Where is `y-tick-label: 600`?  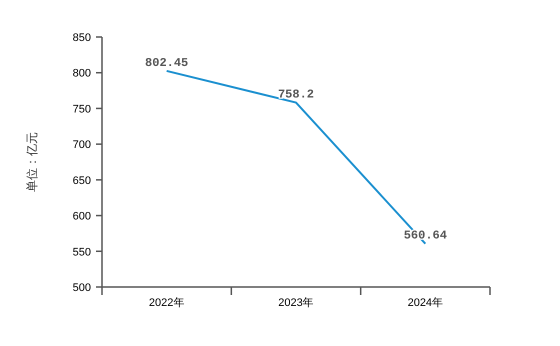 y-tick-label: 600 is located at coordinates (81, 216).